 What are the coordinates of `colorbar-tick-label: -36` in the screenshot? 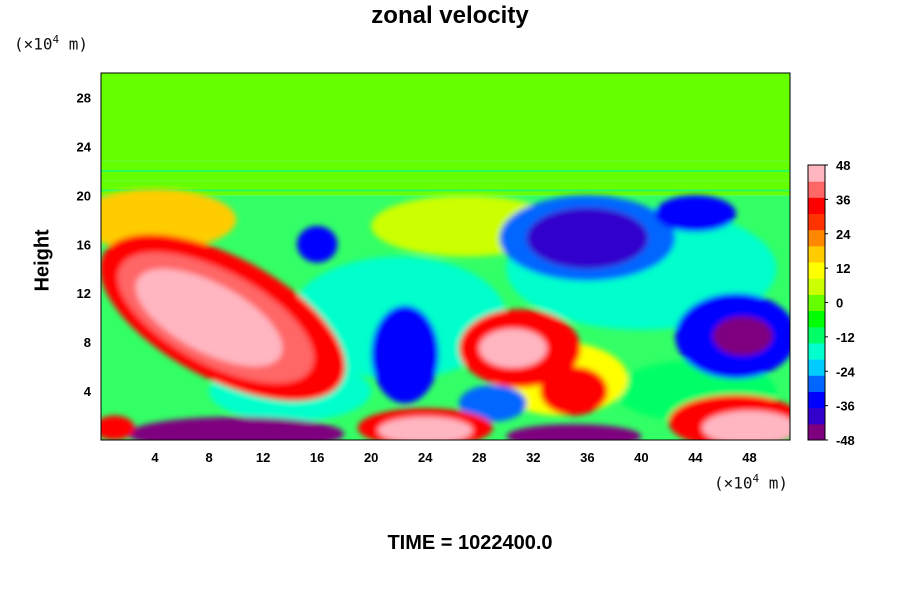 It's located at (845, 406).